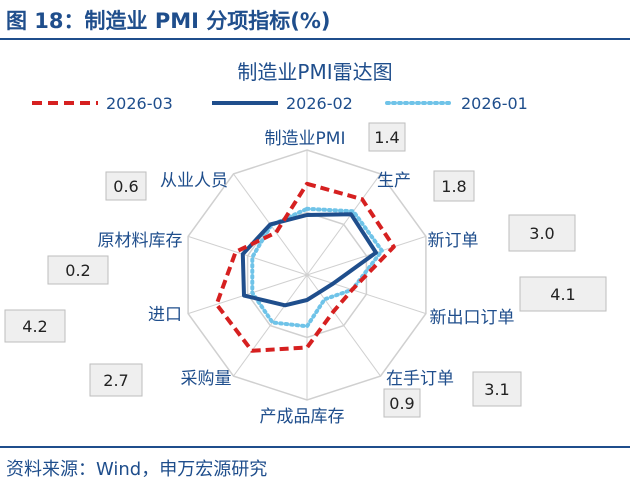 The height and width of the screenshot is (497, 630). I want to click on footer-rule, so click(315, 447).